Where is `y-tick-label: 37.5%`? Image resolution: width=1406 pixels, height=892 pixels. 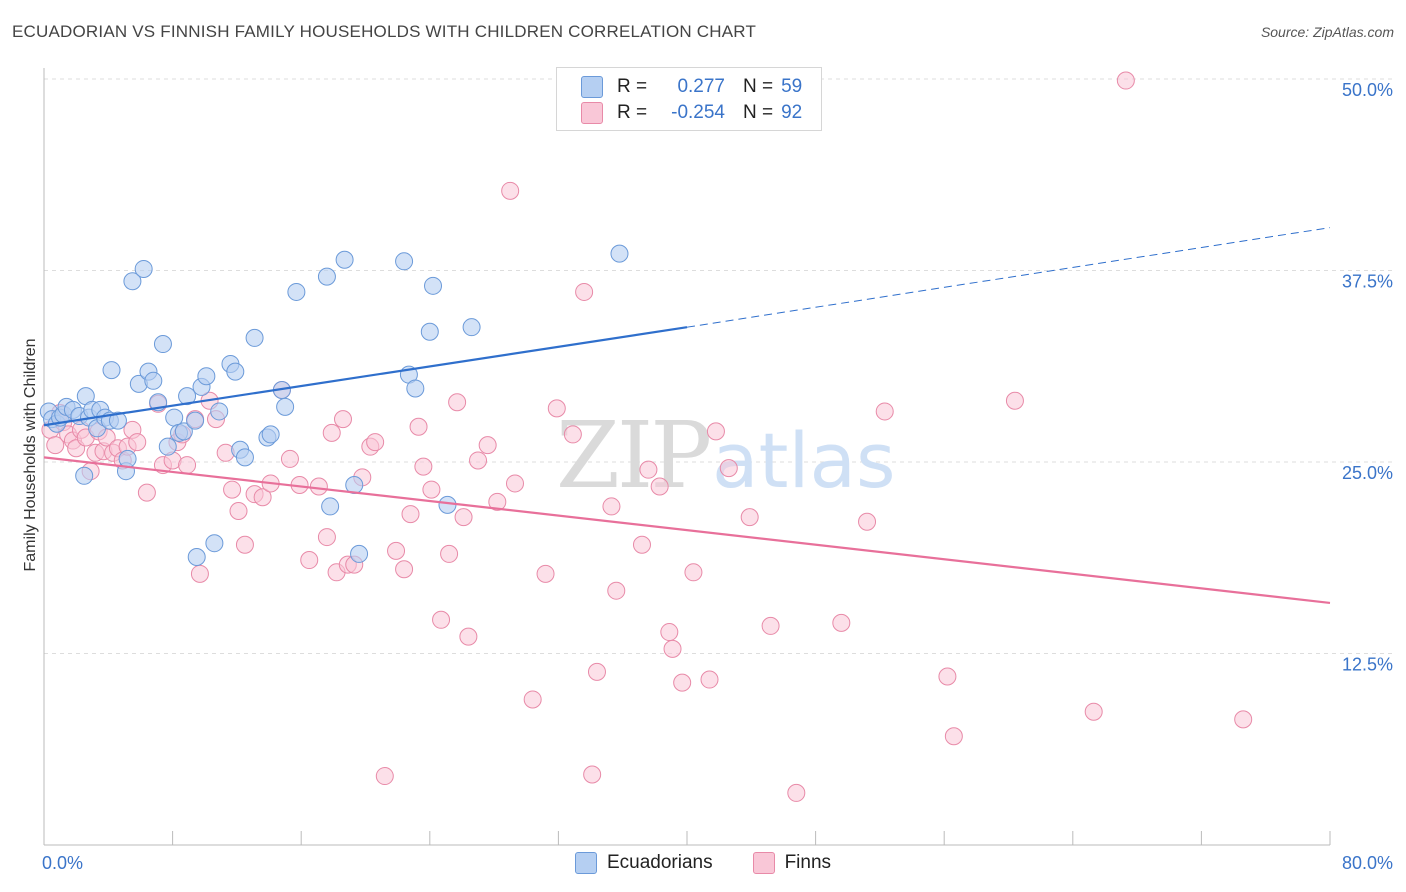
y-tick-label: 37.5% is located at coordinates (1367, 282).